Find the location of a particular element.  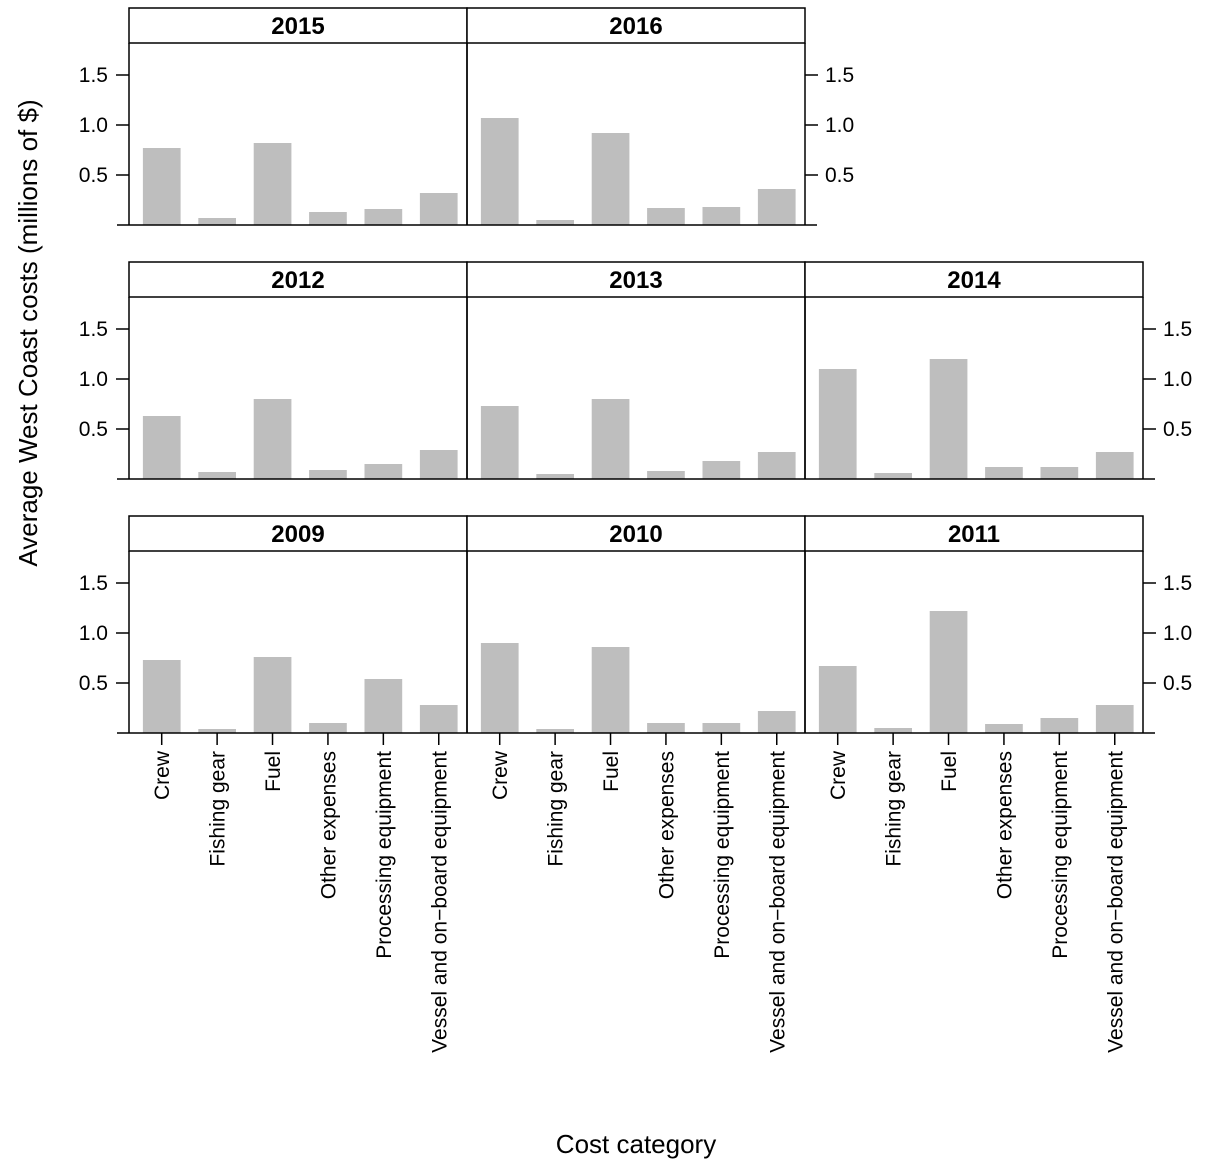

y-axis-title: Average West Coast costs (millions of $) is located at coordinates (28, 332).